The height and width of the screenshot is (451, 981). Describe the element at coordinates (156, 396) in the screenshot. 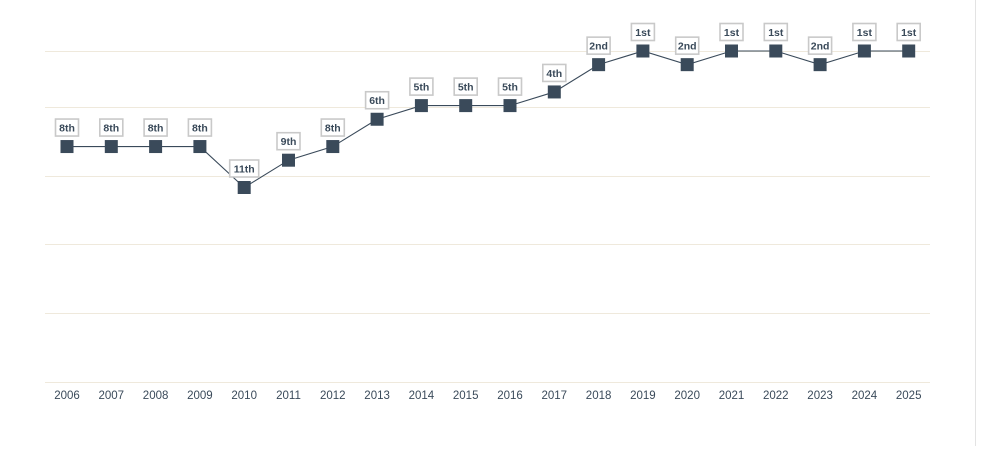

I see `x-tick-label: 2008` at that location.